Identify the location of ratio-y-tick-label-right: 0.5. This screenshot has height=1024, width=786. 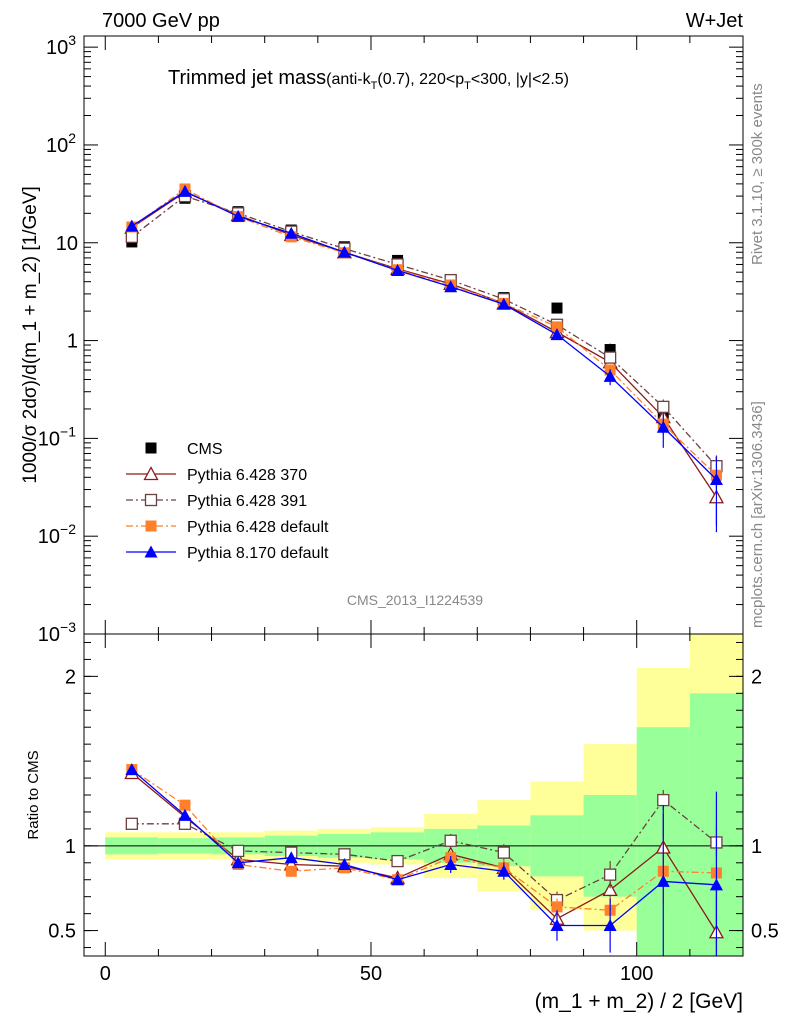
(765, 932).